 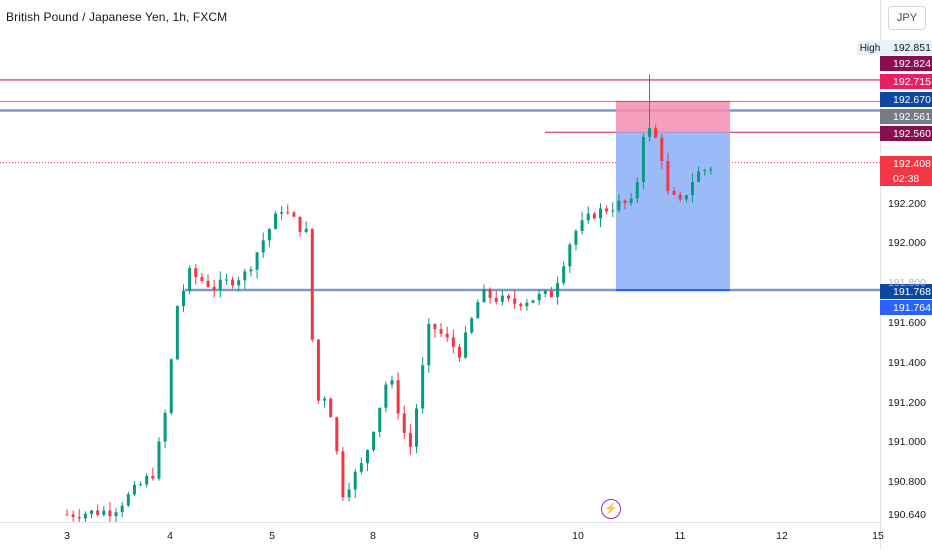 I want to click on price-tick: 190.640, so click(x=907, y=515).